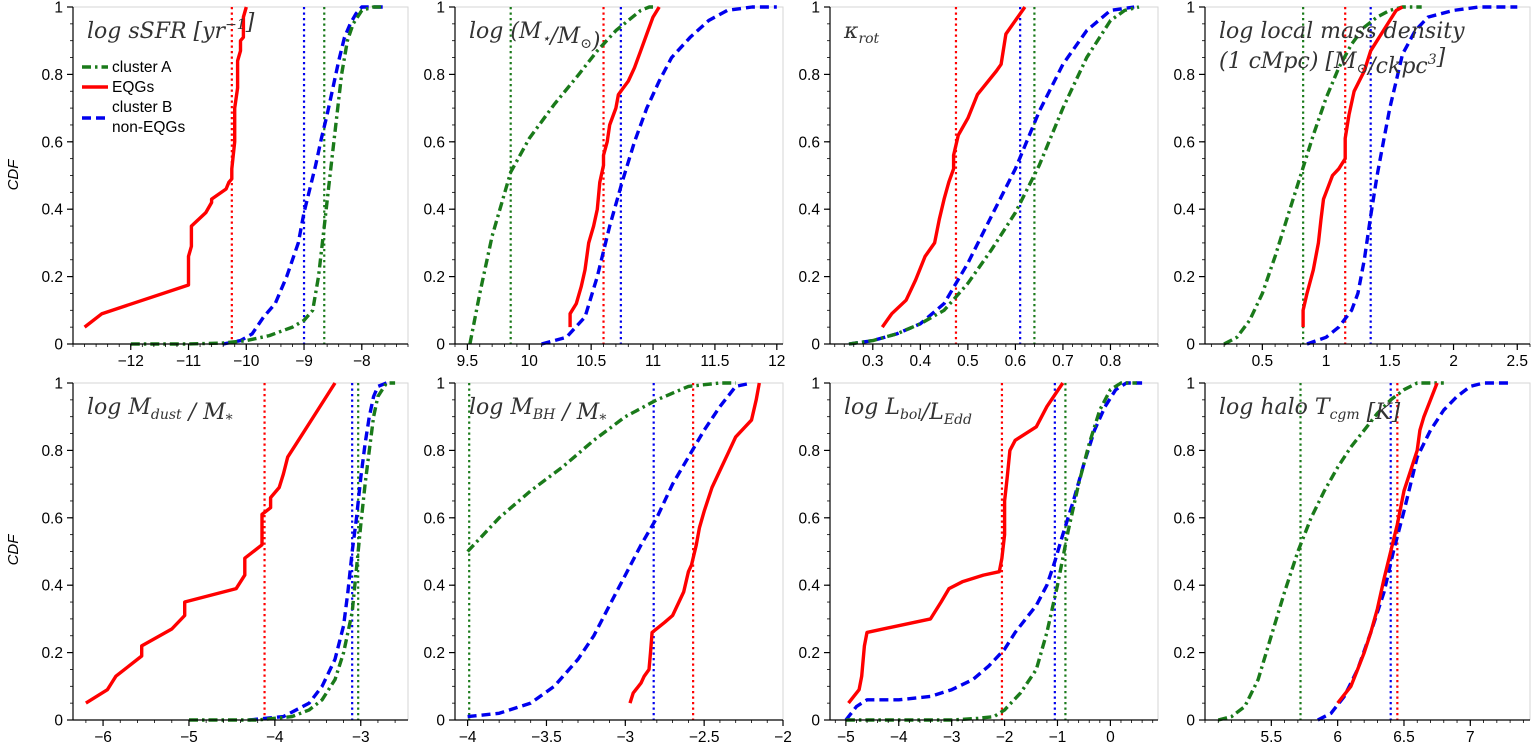 The height and width of the screenshot is (750, 1538). Describe the element at coordinates (468, 361) in the screenshot. I see `x-tick-label: 9.5` at that location.